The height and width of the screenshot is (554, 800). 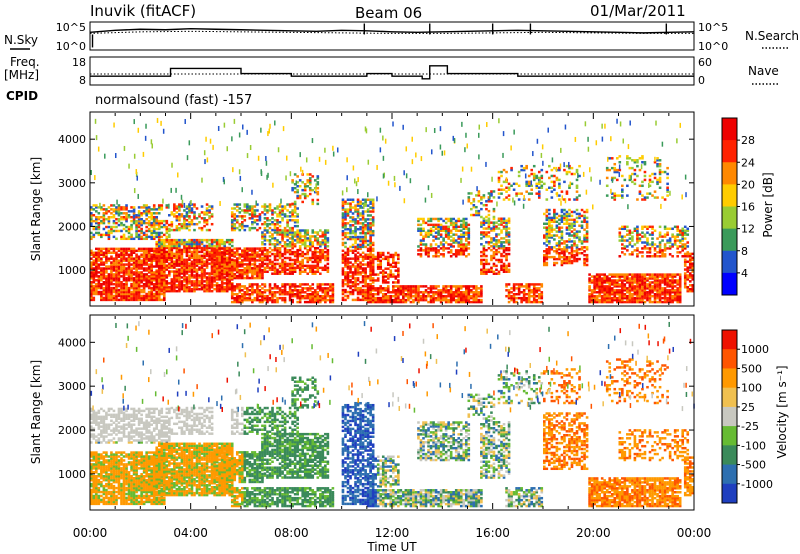 I want to click on nsky-spikes, so click(x=379, y=35).